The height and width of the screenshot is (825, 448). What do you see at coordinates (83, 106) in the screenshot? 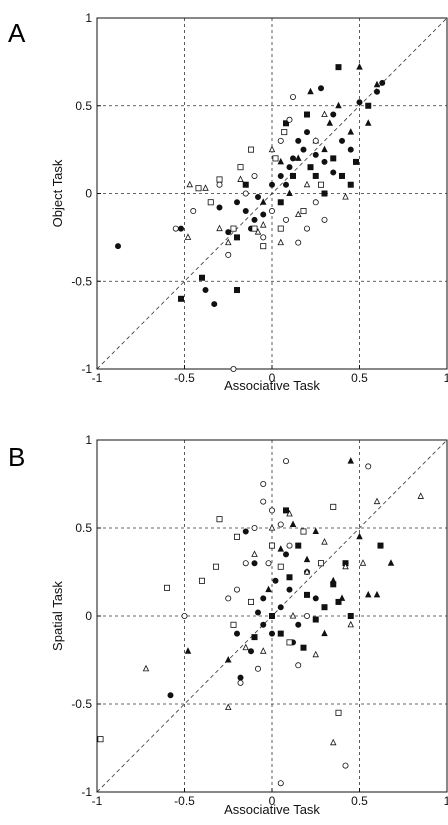
I see `y-tick-label: 0.5` at bounding box center [83, 106].